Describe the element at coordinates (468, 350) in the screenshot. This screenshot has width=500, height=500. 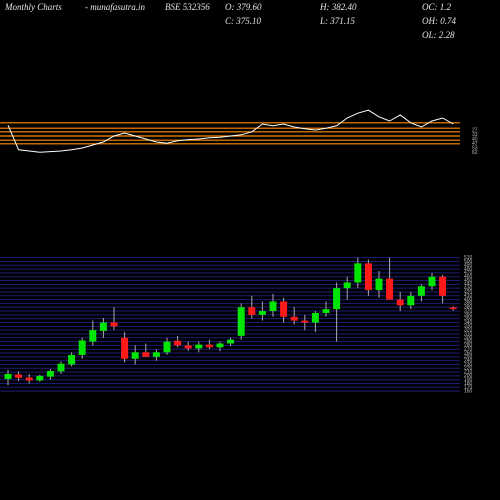
I see `y-tick-label: 270` at that location.